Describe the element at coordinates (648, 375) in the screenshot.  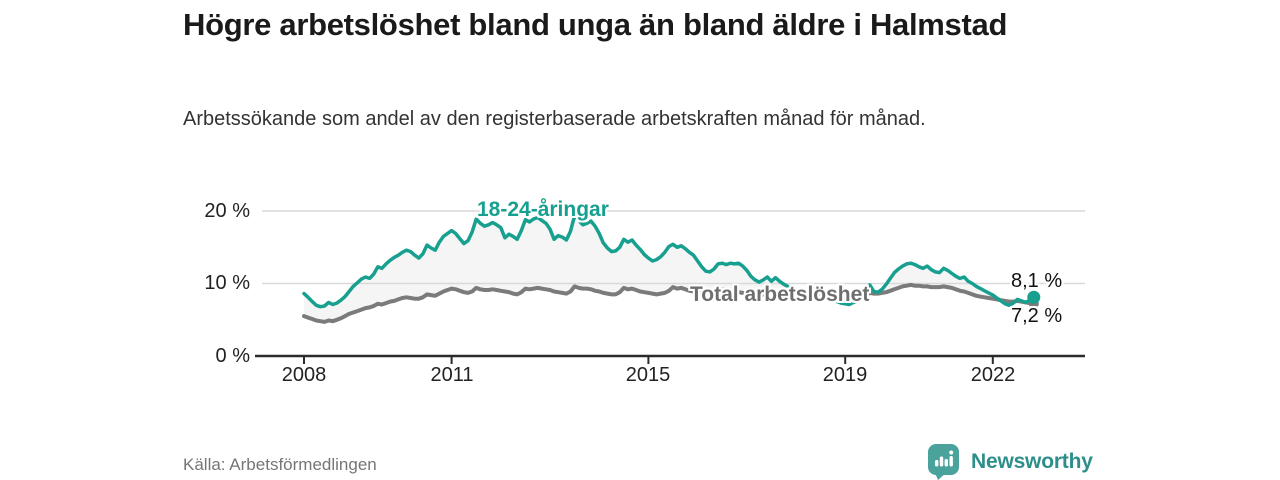
I see `x-tick-2015: 2015` at that location.